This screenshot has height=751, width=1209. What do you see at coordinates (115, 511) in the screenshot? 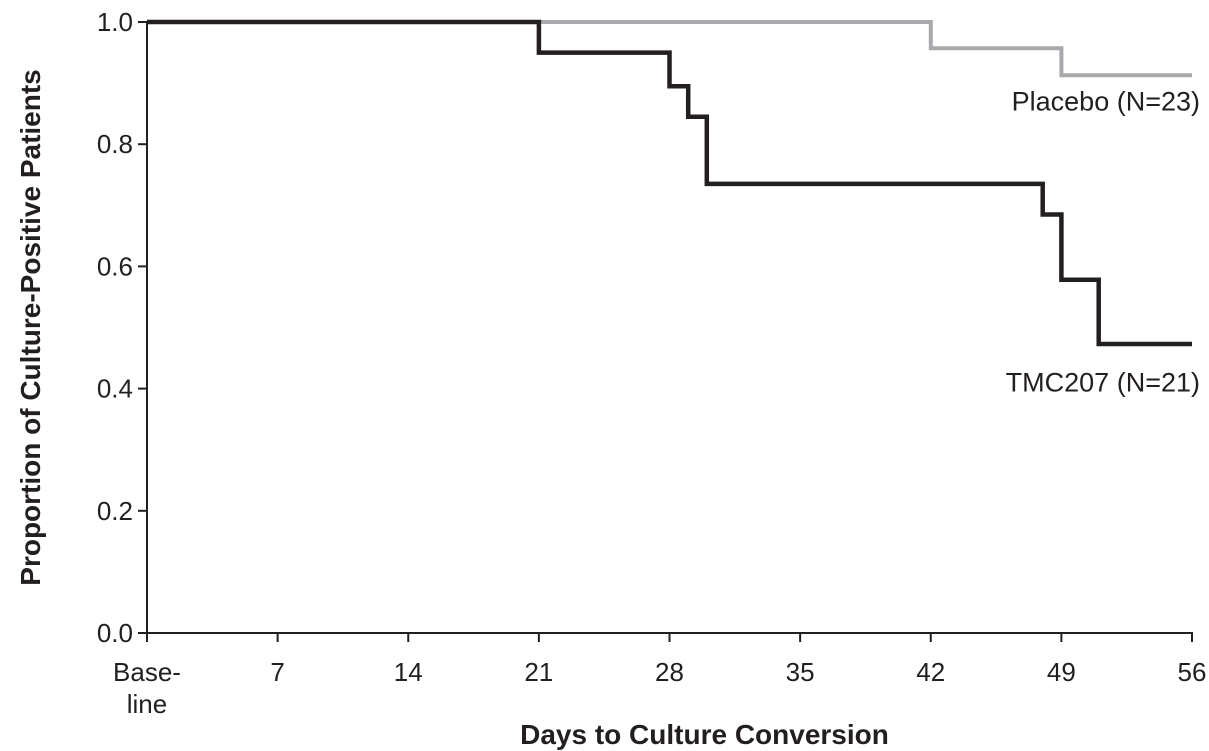
I see `y-tick-label: 0.2` at bounding box center [115, 511].